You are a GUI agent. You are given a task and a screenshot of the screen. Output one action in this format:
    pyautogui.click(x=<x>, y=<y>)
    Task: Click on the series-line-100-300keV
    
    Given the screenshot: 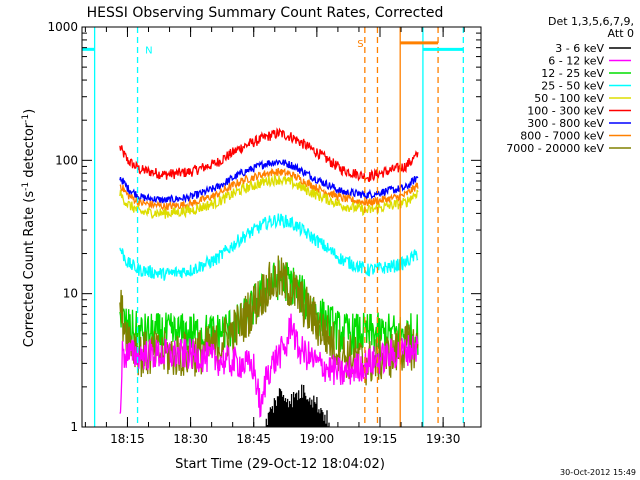 What is the action you would take?
    pyautogui.click(x=269, y=155)
    